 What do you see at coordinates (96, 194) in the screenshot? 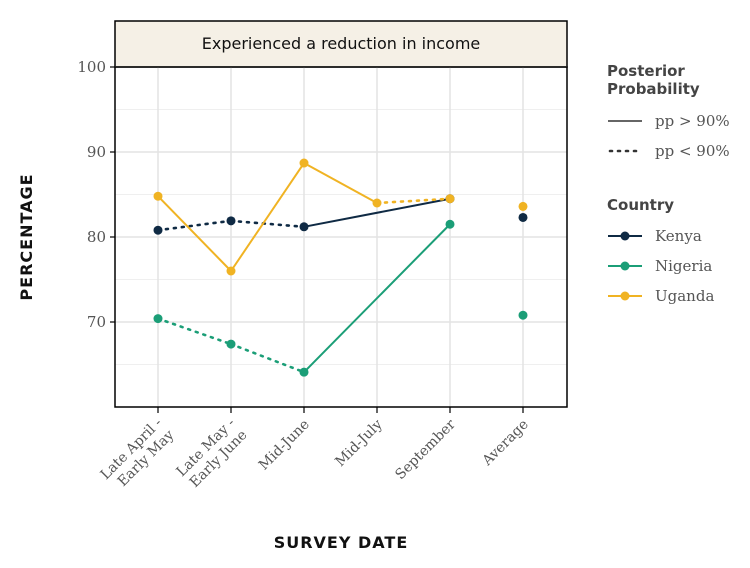
I see `y-axis: 70 80 90 100` at bounding box center [96, 194].